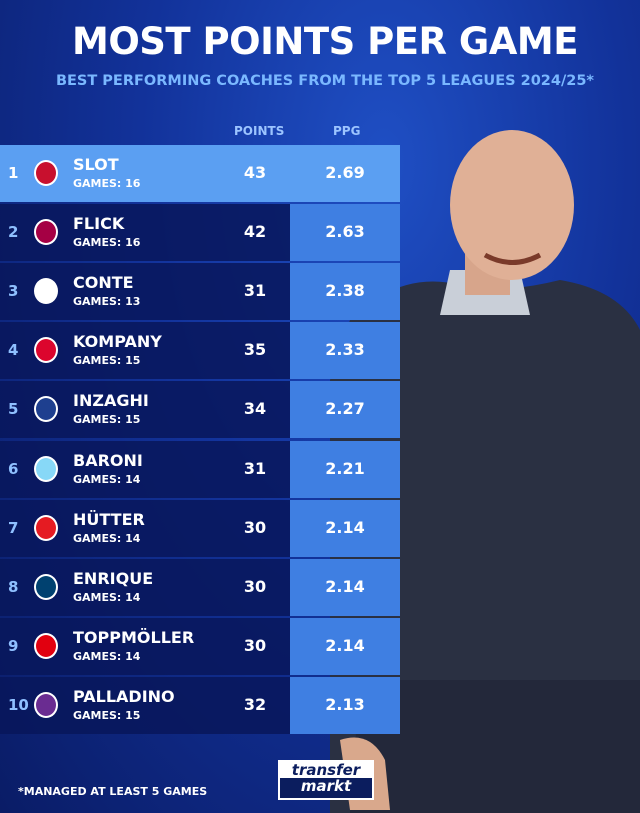 The image size is (640, 813). What do you see at coordinates (347, 131) in the screenshot?
I see `column-header-ppg: PPG` at bounding box center [347, 131].